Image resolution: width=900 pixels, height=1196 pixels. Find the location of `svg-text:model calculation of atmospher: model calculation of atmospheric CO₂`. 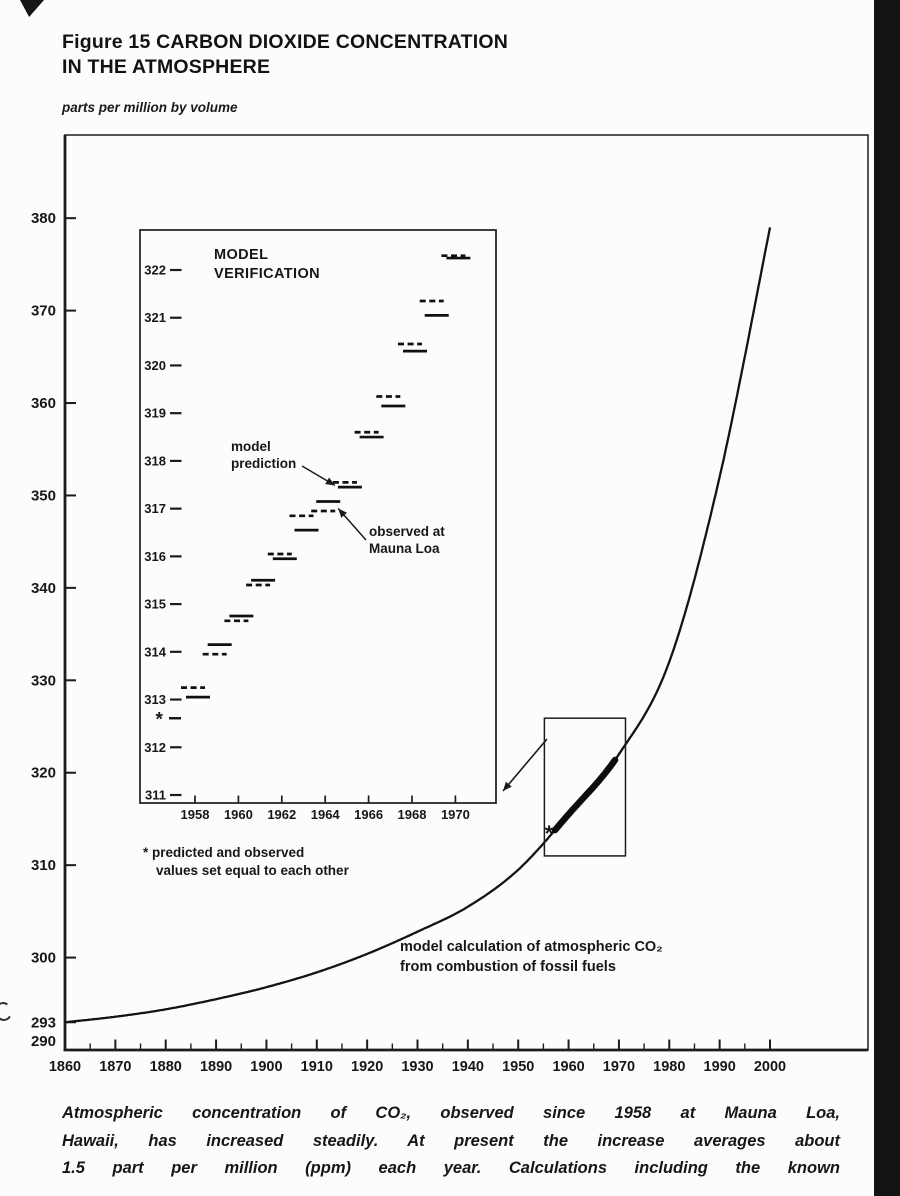

svg-text:model calculation of atmospher: model calculation of atmospheric CO₂ is located at coordinates (531, 947).